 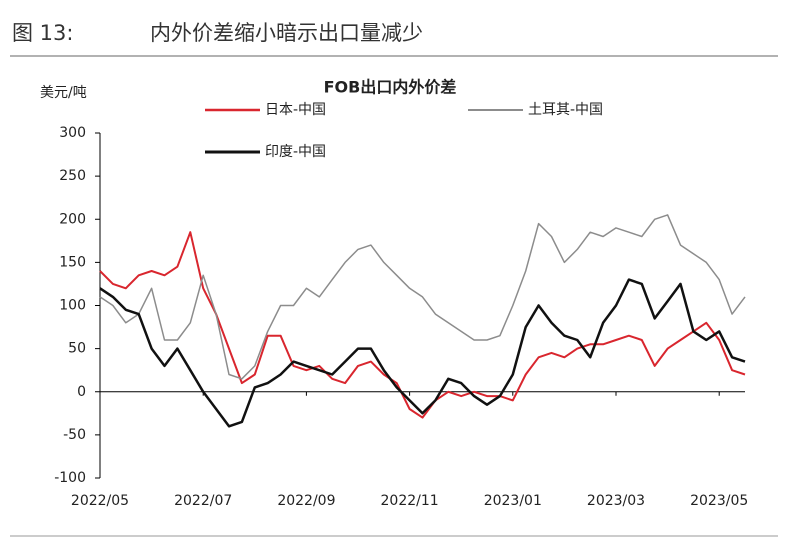 I want to click on x-tick-label: 2022/09, so click(x=306, y=501).